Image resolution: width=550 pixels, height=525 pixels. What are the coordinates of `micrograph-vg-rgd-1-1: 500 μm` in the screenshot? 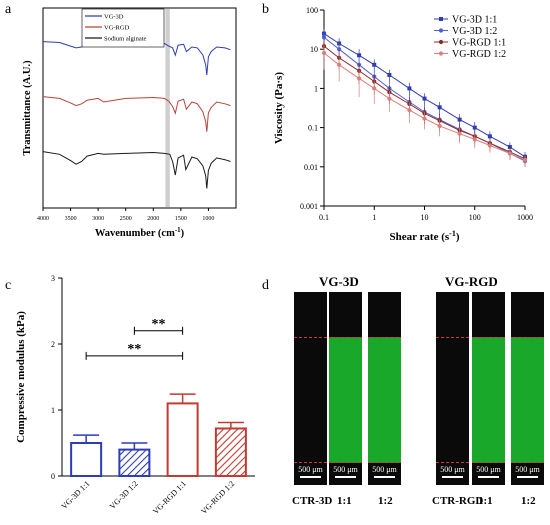 It's located at (488, 388).